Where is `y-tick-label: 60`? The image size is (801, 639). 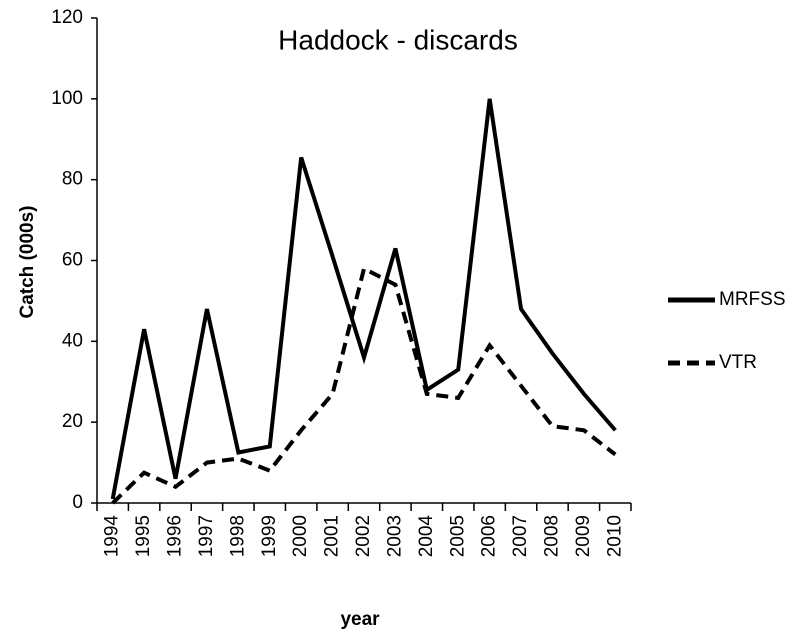 y-tick-label: 60 is located at coordinates (72, 260).